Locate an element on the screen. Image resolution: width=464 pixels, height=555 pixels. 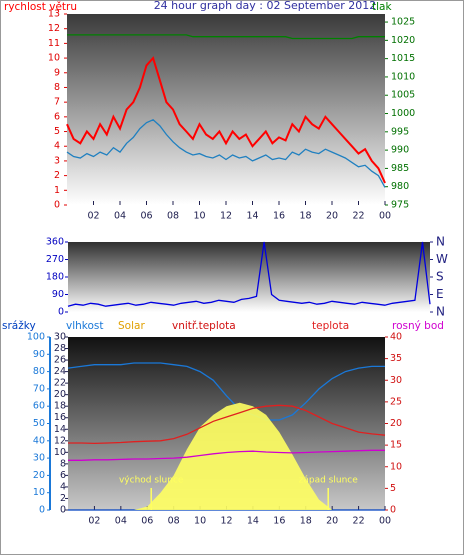
y-tick-label: 26 is located at coordinates (60, 360).